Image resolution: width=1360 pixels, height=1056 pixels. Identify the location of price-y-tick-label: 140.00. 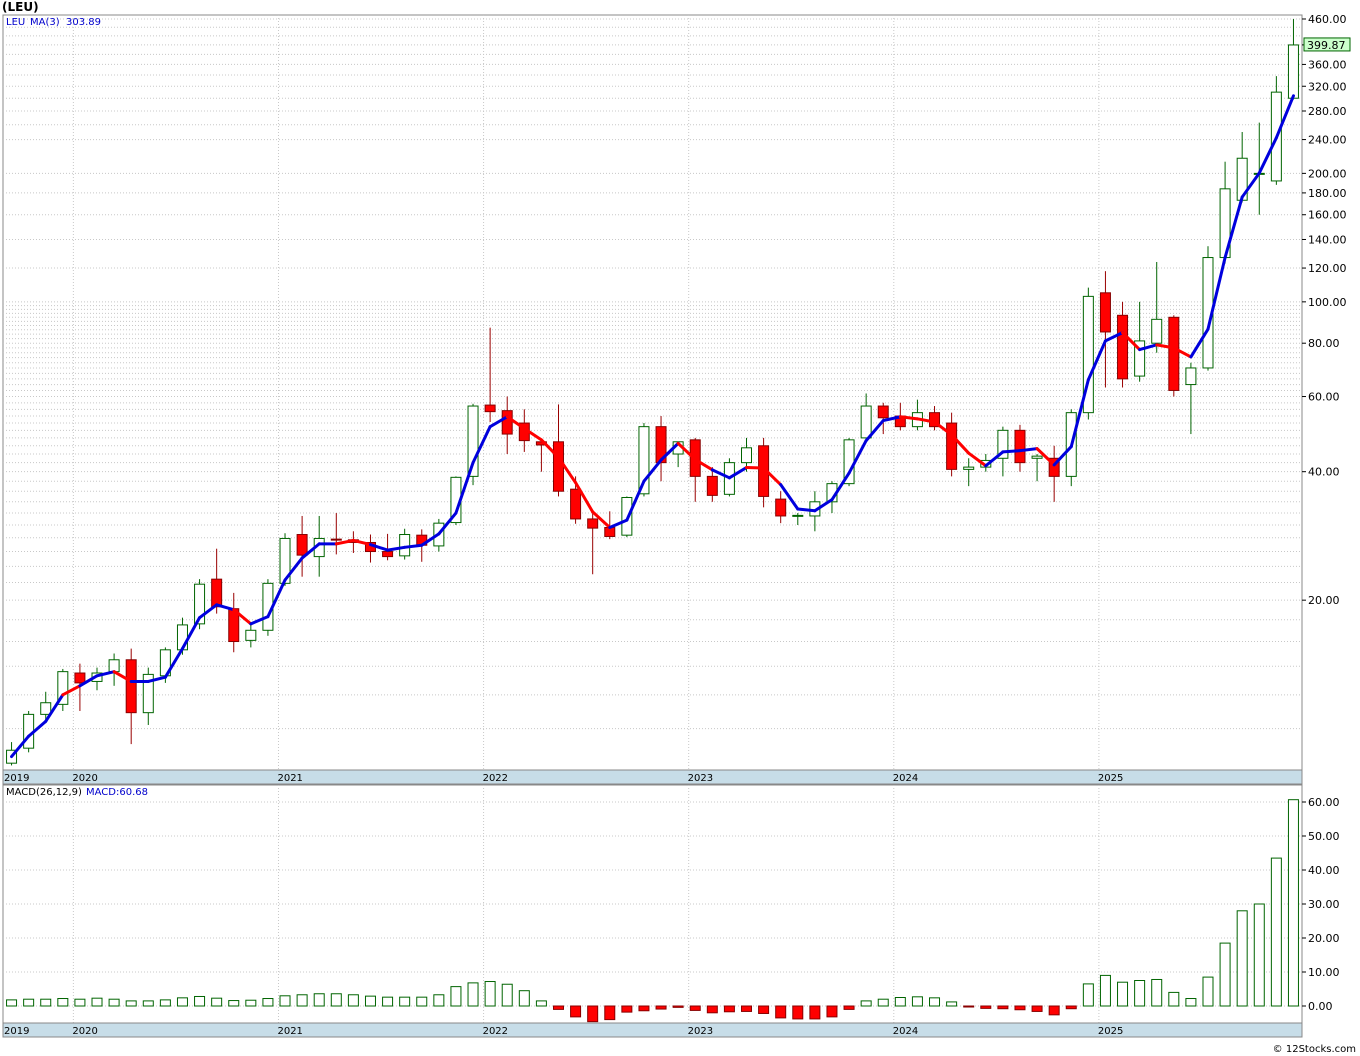
(1327, 239).